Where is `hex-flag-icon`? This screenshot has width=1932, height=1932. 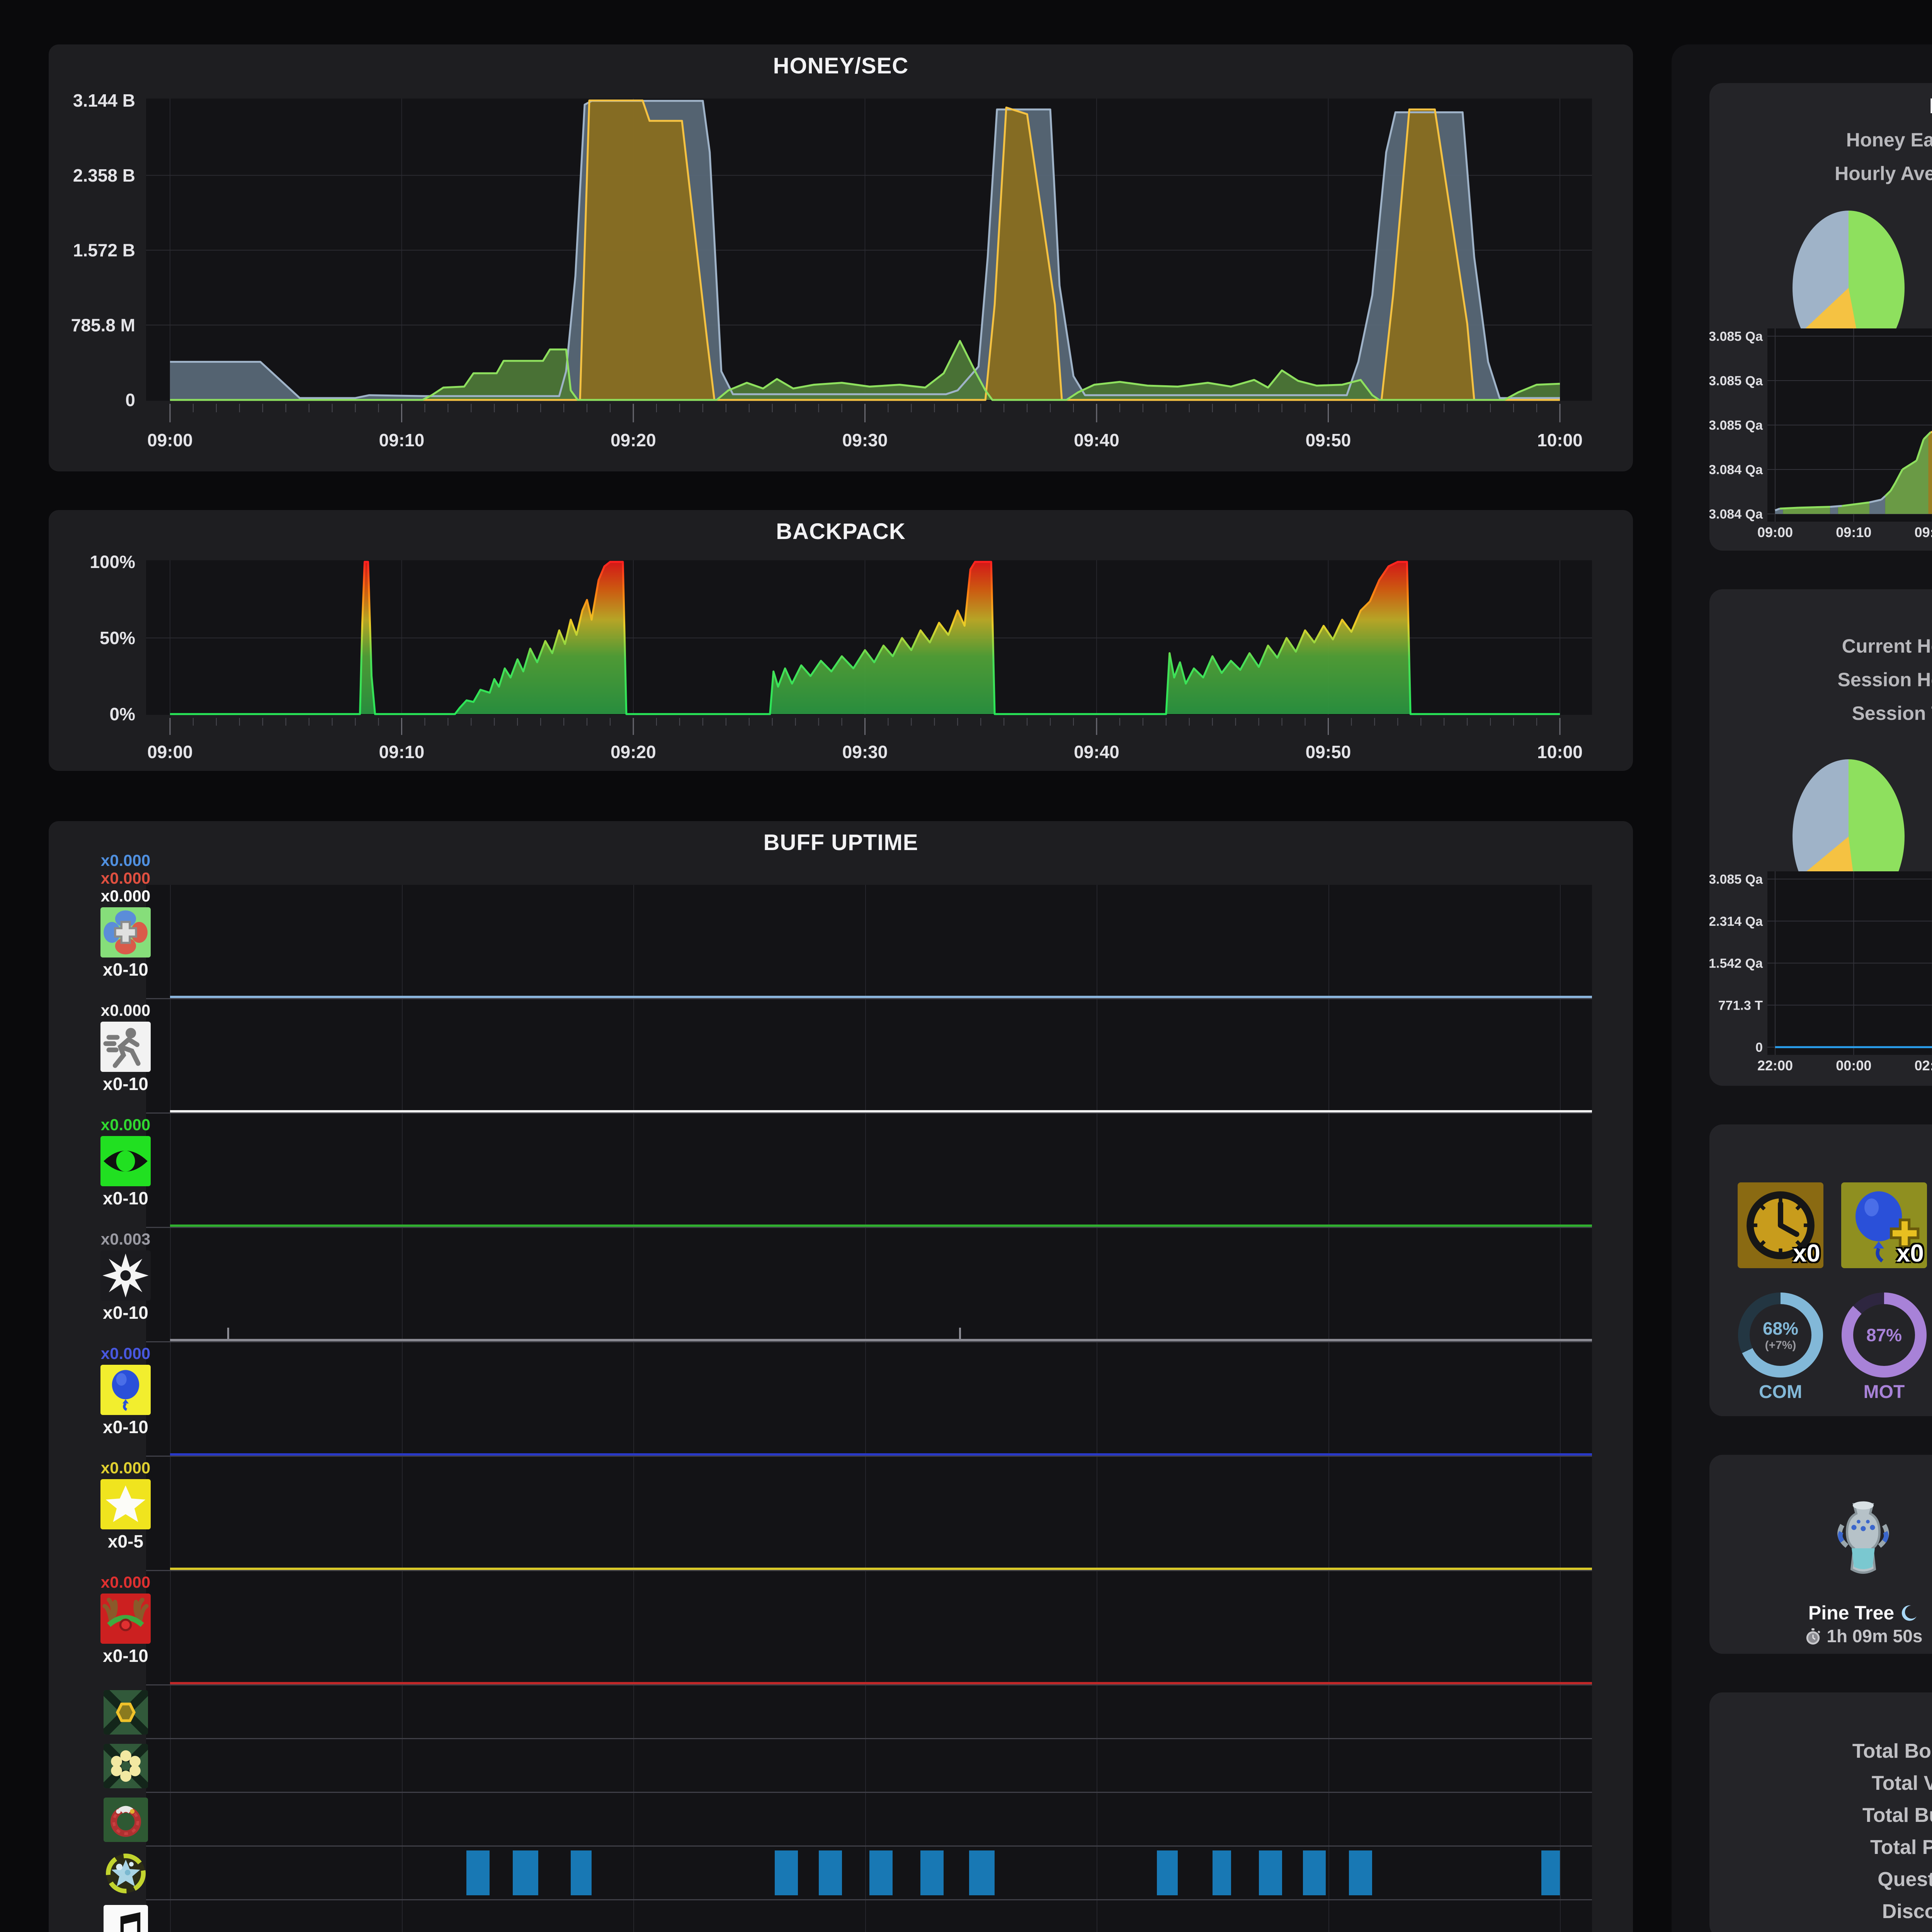
hex-flag-icon is located at coordinates (126, 1713).